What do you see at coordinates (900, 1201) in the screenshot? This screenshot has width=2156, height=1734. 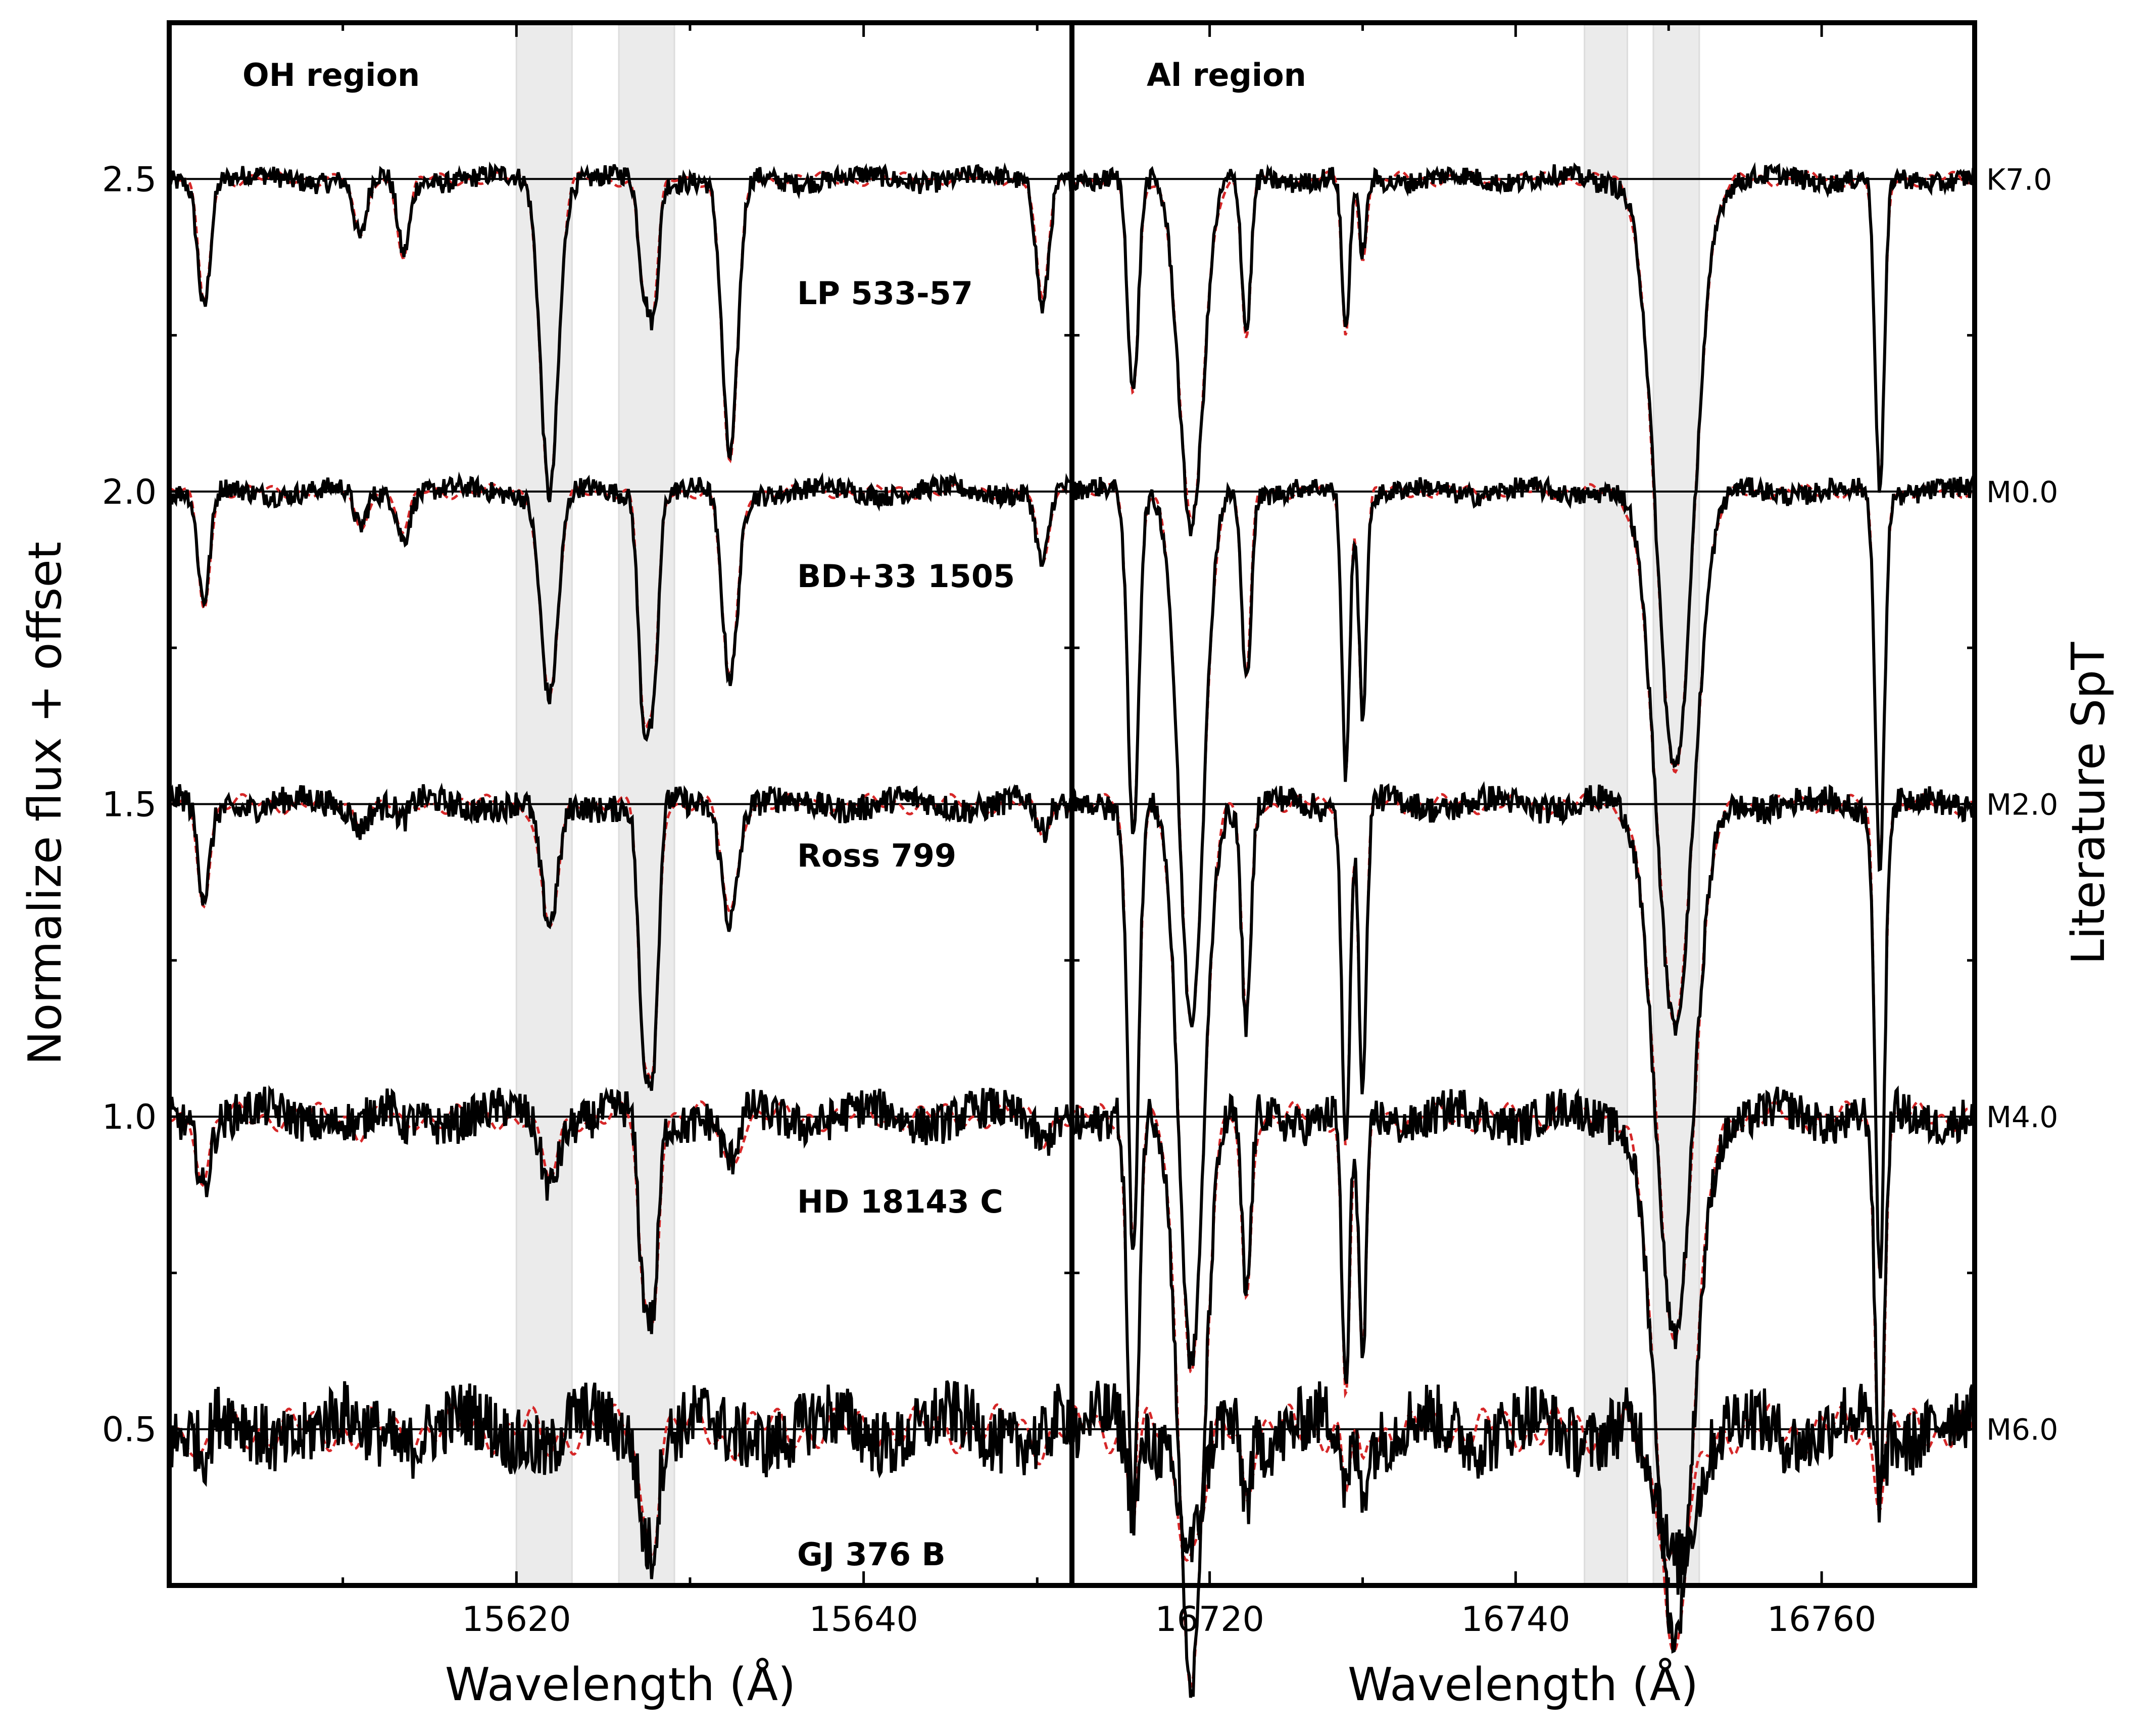 I see `star-label-hd-18143-c: HD 18143 C` at bounding box center [900, 1201].